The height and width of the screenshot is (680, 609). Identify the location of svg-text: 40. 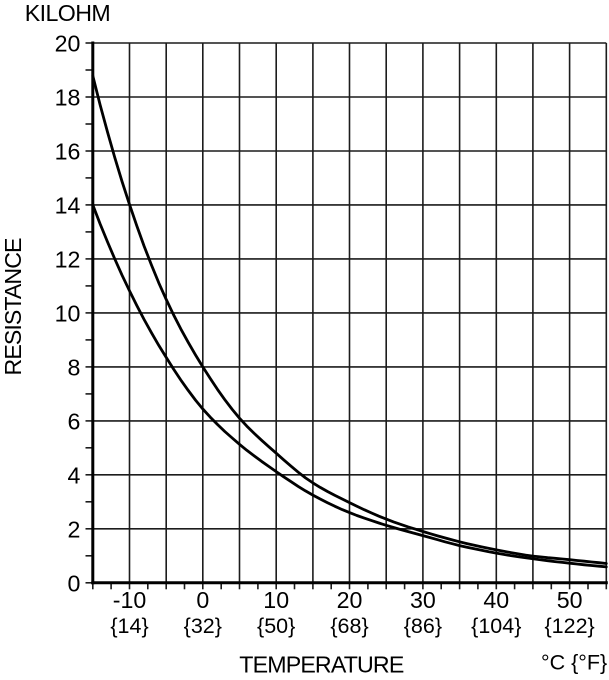
(496, 600).